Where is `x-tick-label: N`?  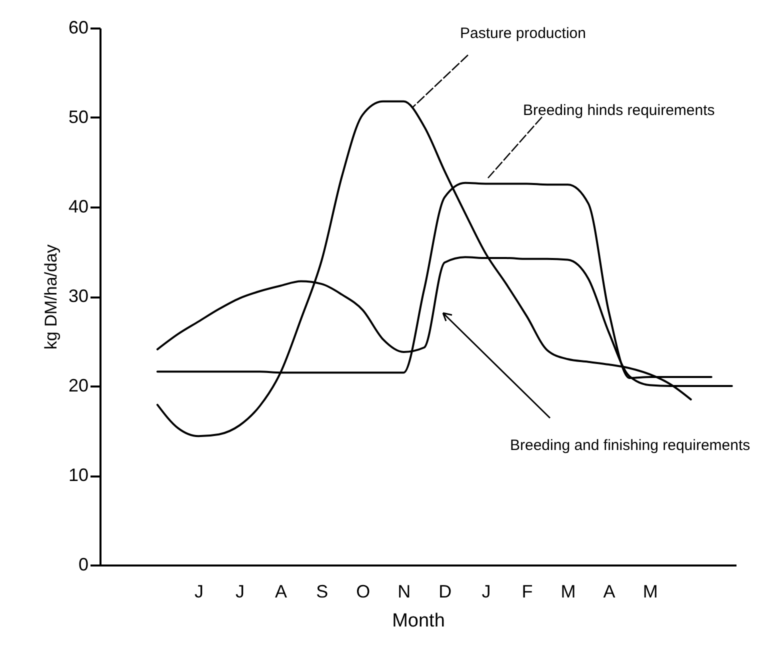
x-tick-label: N is located at coordinates (404, 592).